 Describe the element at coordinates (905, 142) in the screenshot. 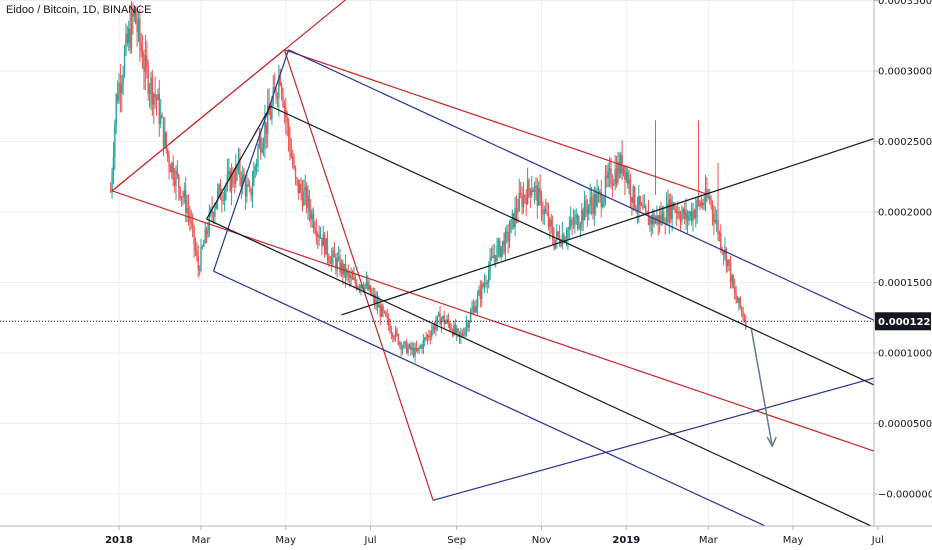

I see `y-tick-label: 0.0002500` at that location.